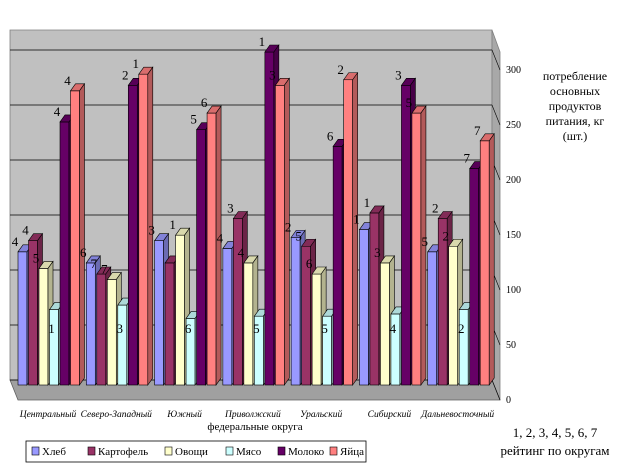  What do you see at coordinates (511, 345) in the screenshot?
I see `y-tick-label: 50` at bounding box center [511, 345].